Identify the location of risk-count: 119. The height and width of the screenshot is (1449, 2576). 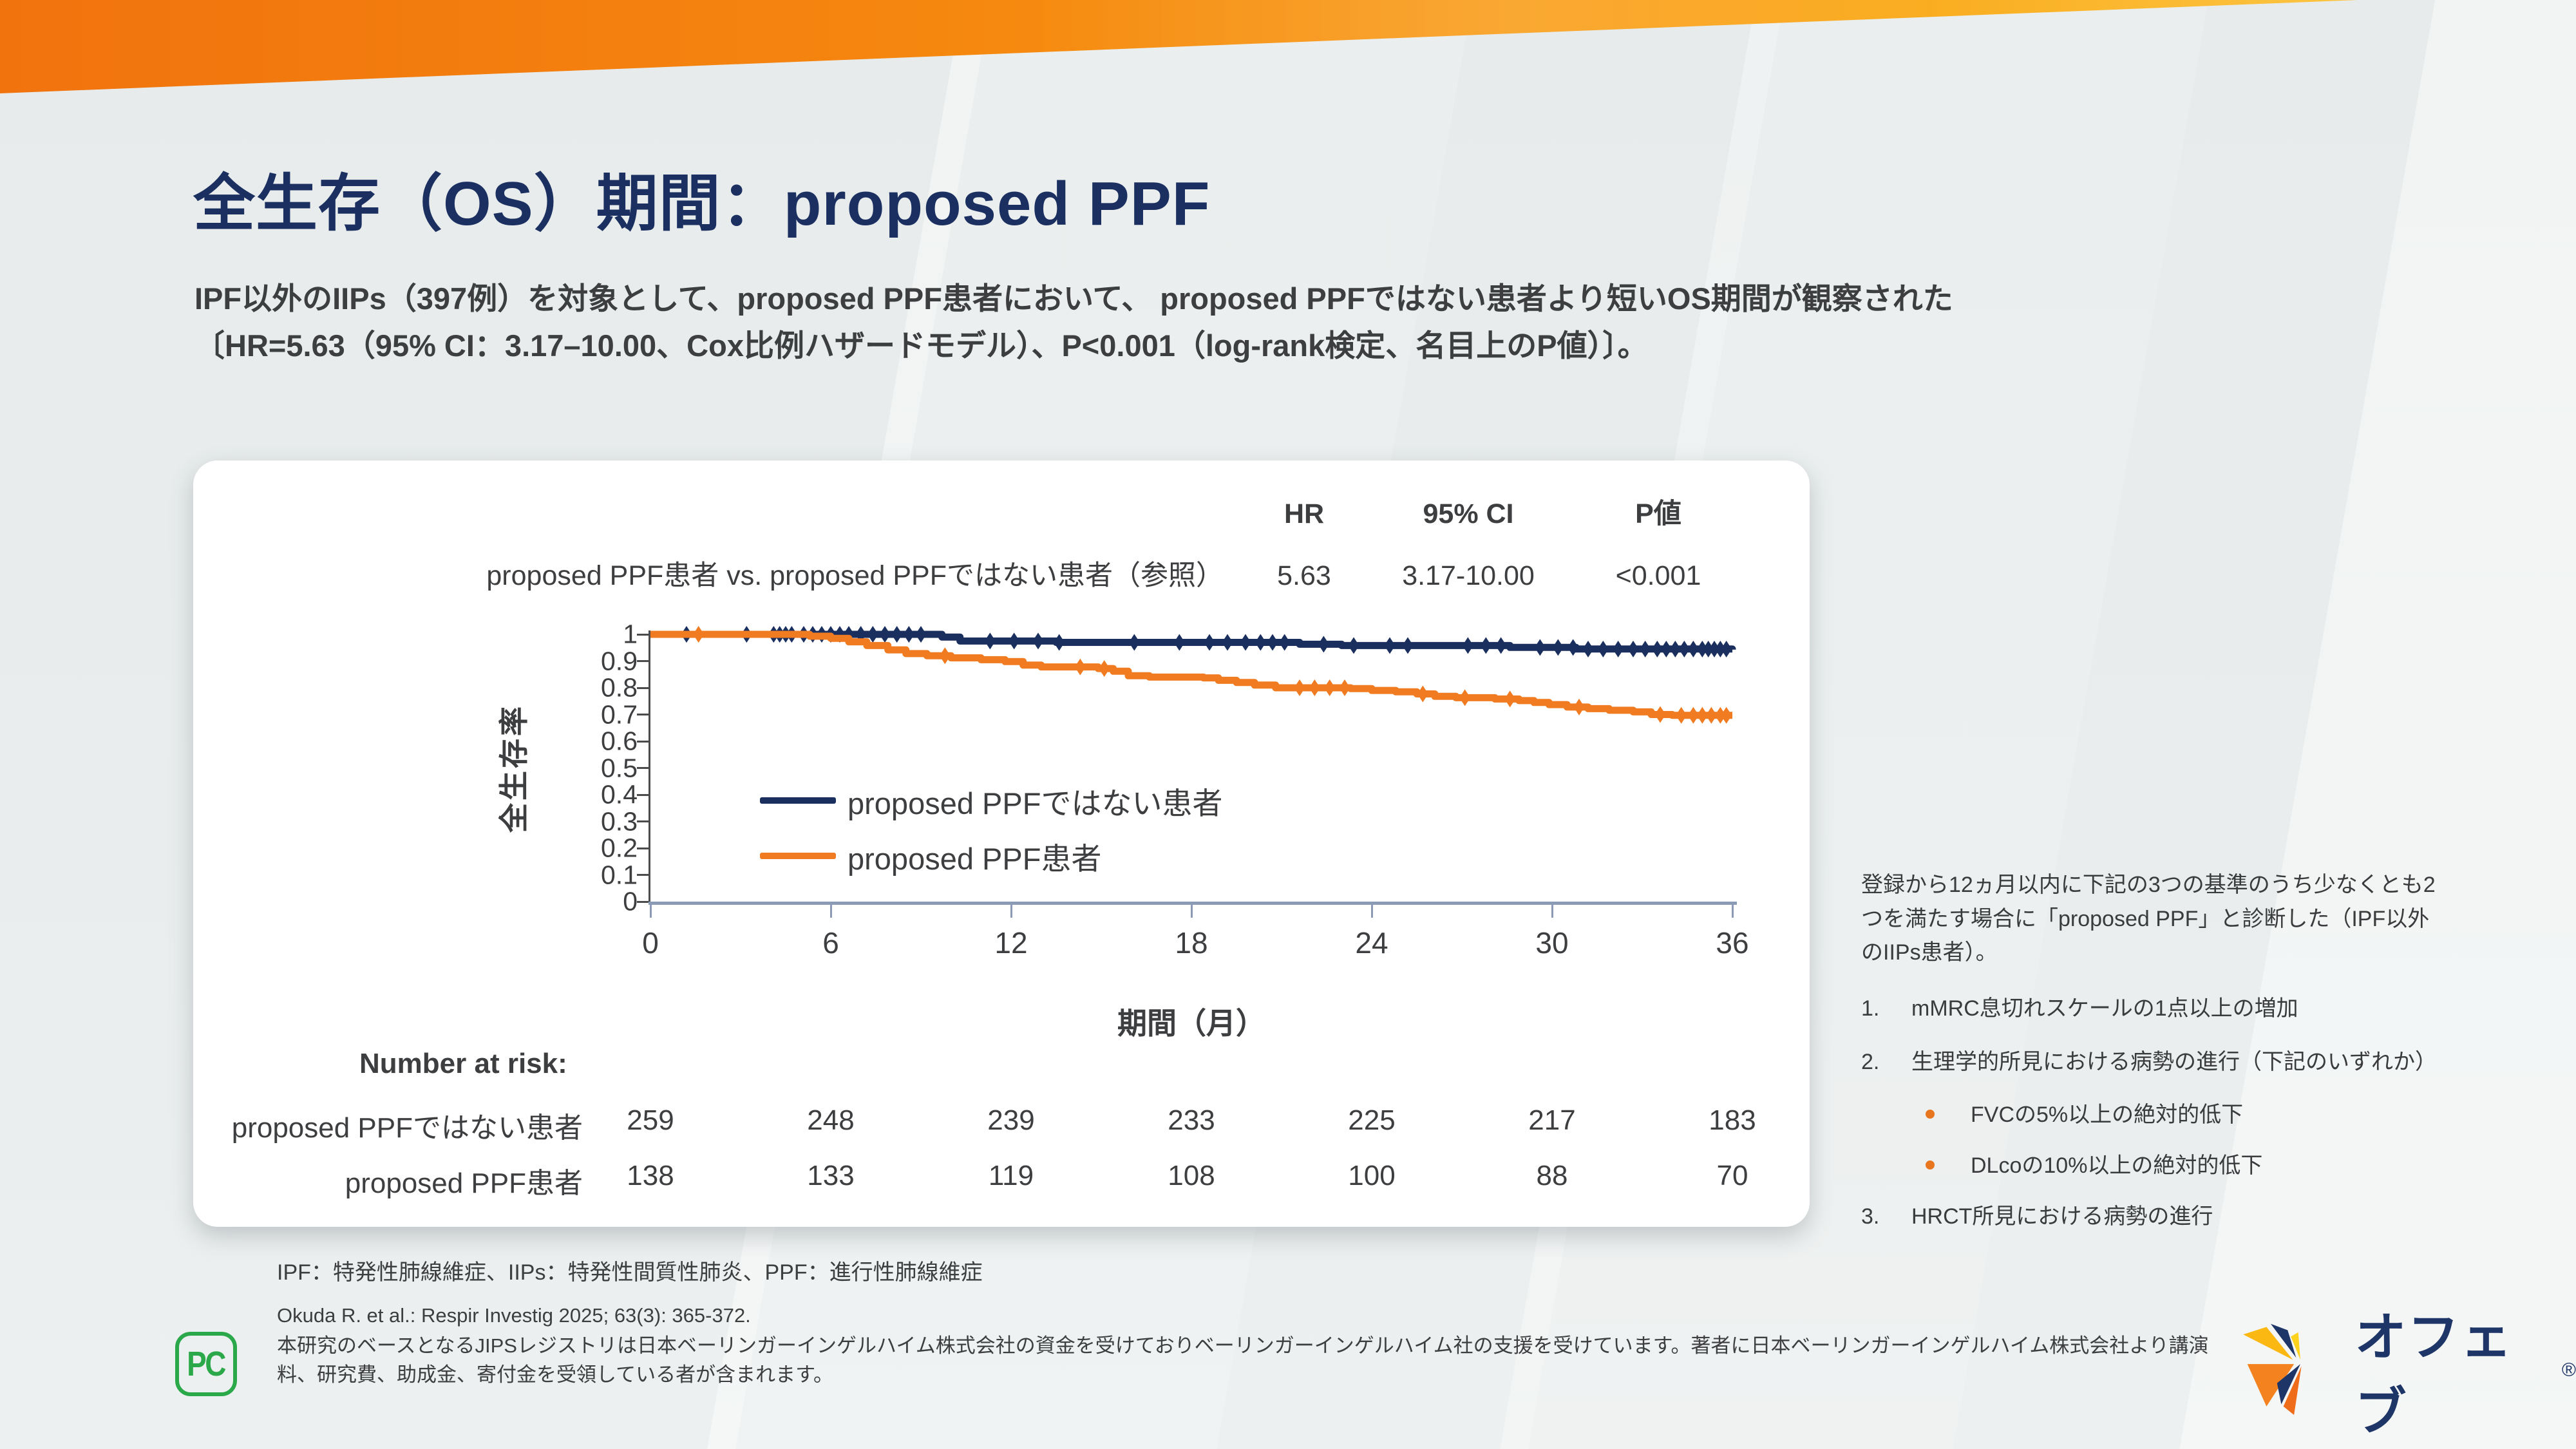
(1011, 1175).